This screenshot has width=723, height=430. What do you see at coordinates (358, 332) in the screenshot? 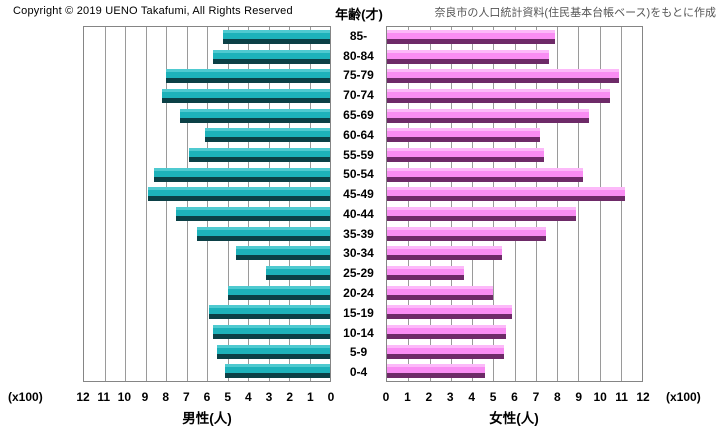
I see `age-group-label: 10-14` at bounding box center [358, 332].